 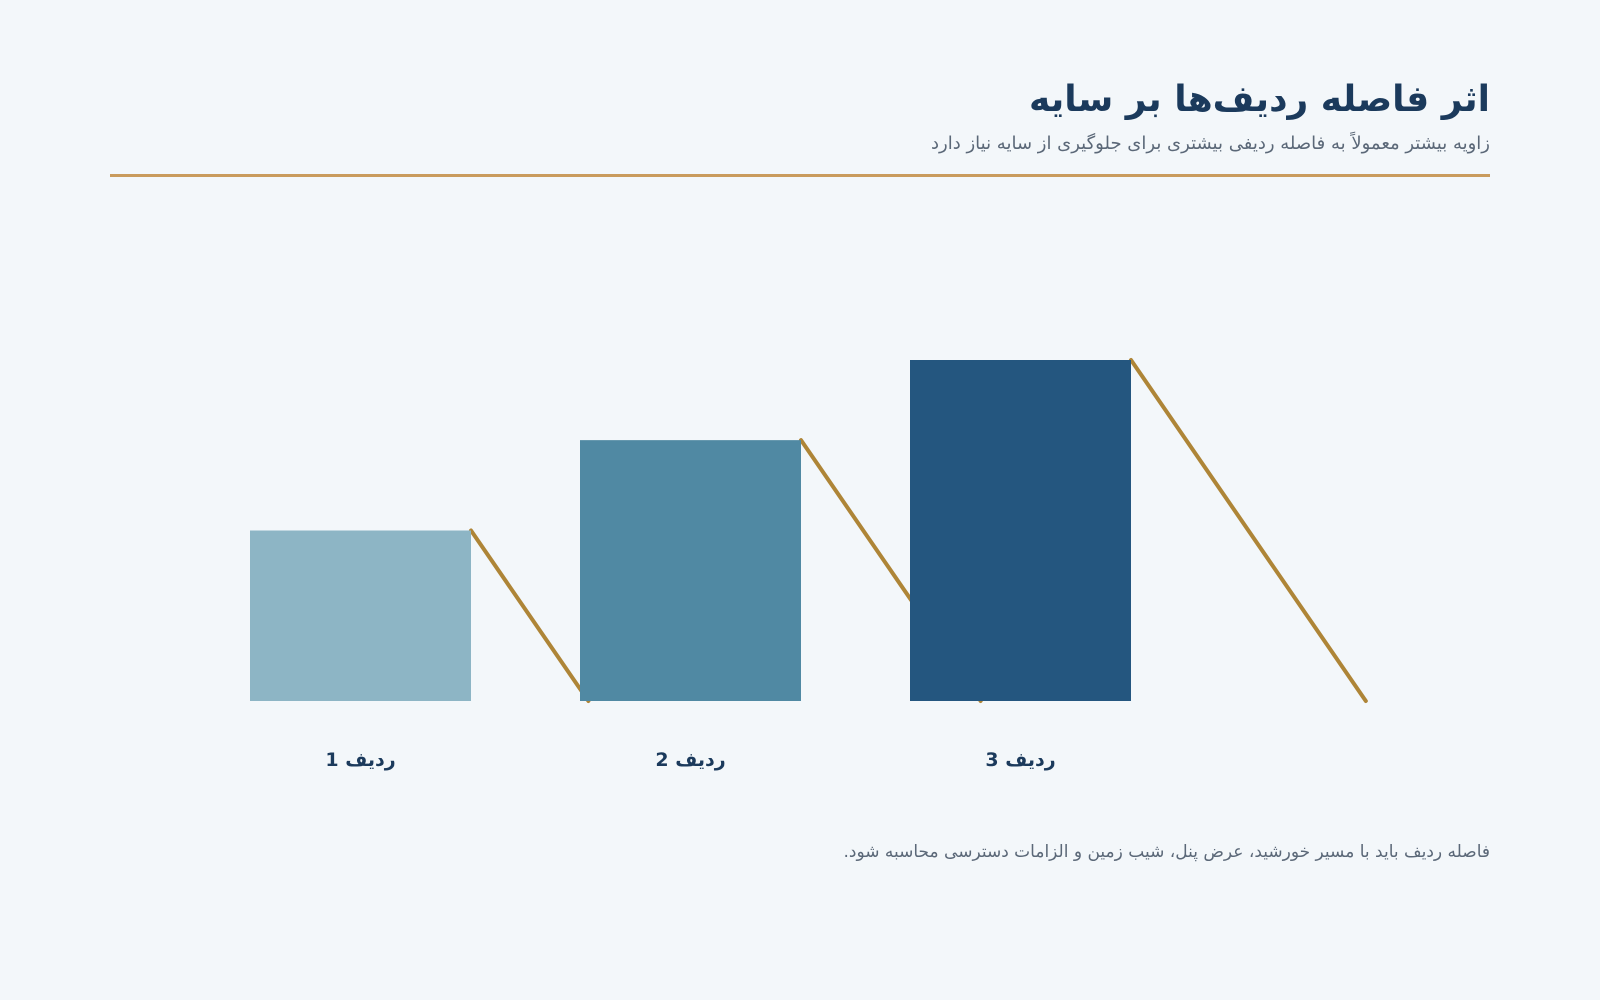 I want to click on page-title: اثر فاصله ردیف‌ها بر سایه, so click(x=1259, y=99).